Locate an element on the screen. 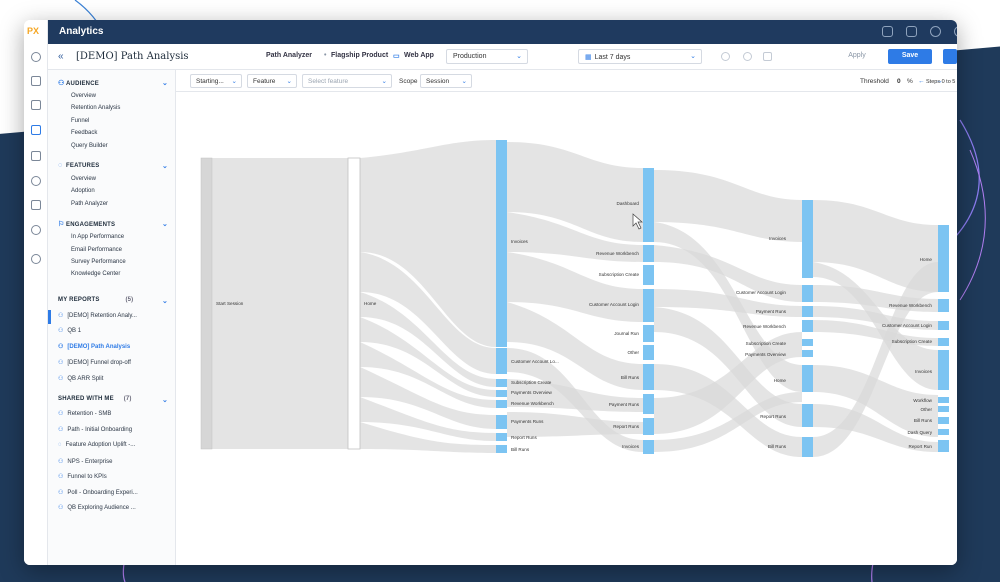  shared-item: ⚇ NPS - Enterprise is located at coordinates (85, 462).